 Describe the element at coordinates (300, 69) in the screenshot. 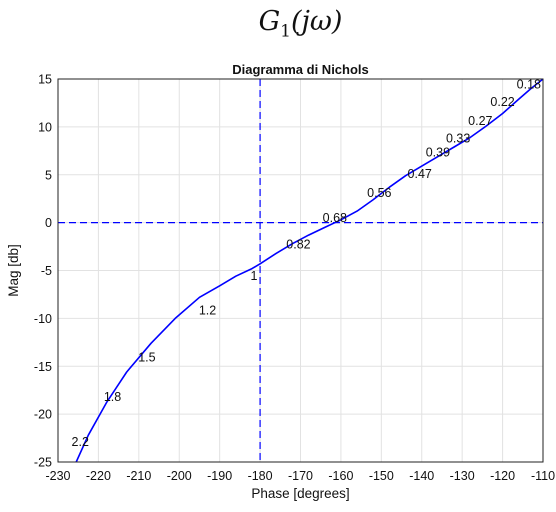

I see `chart-title: Diagramma di Nichols` at that location.